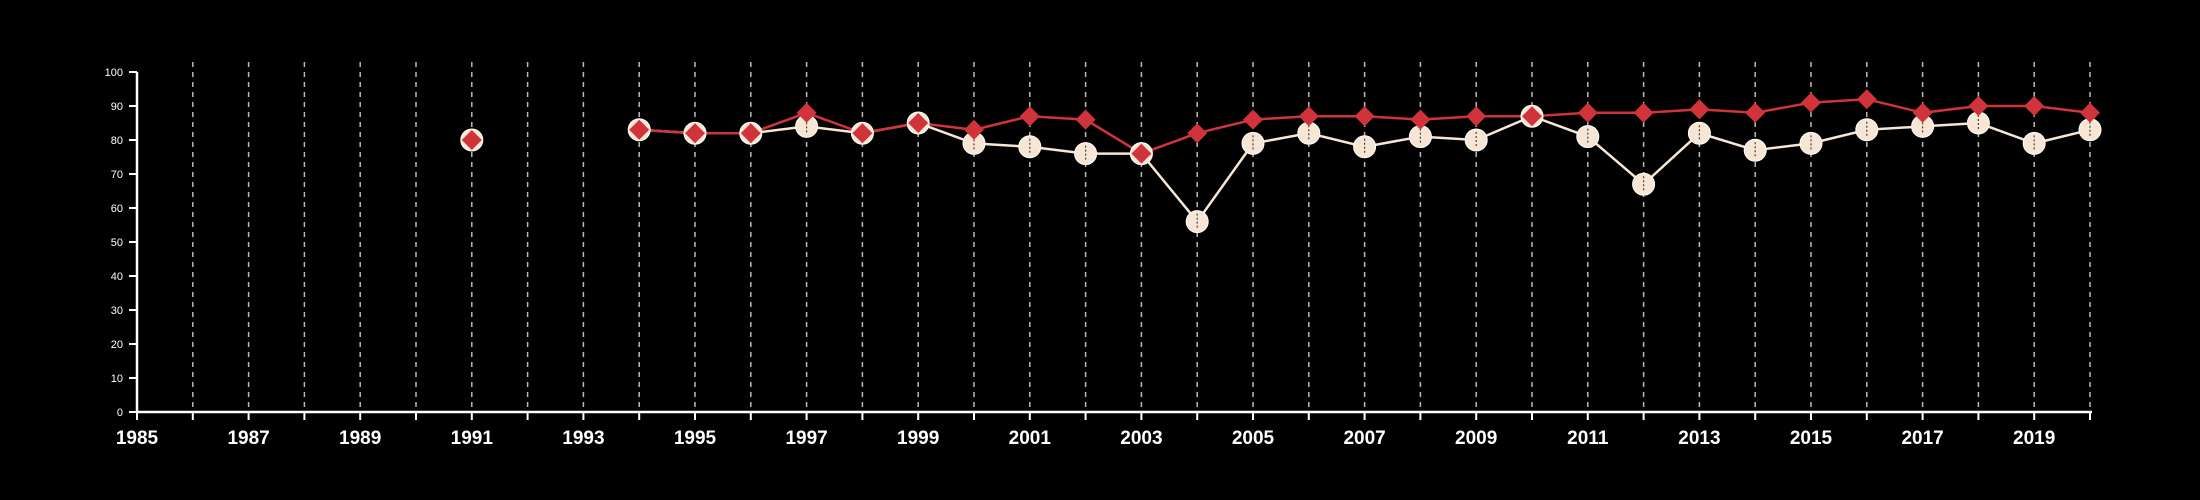 The width and height of the screenshot is (2200, 500). I want to click on x-tick-label: 2019, so click(2034, 438).